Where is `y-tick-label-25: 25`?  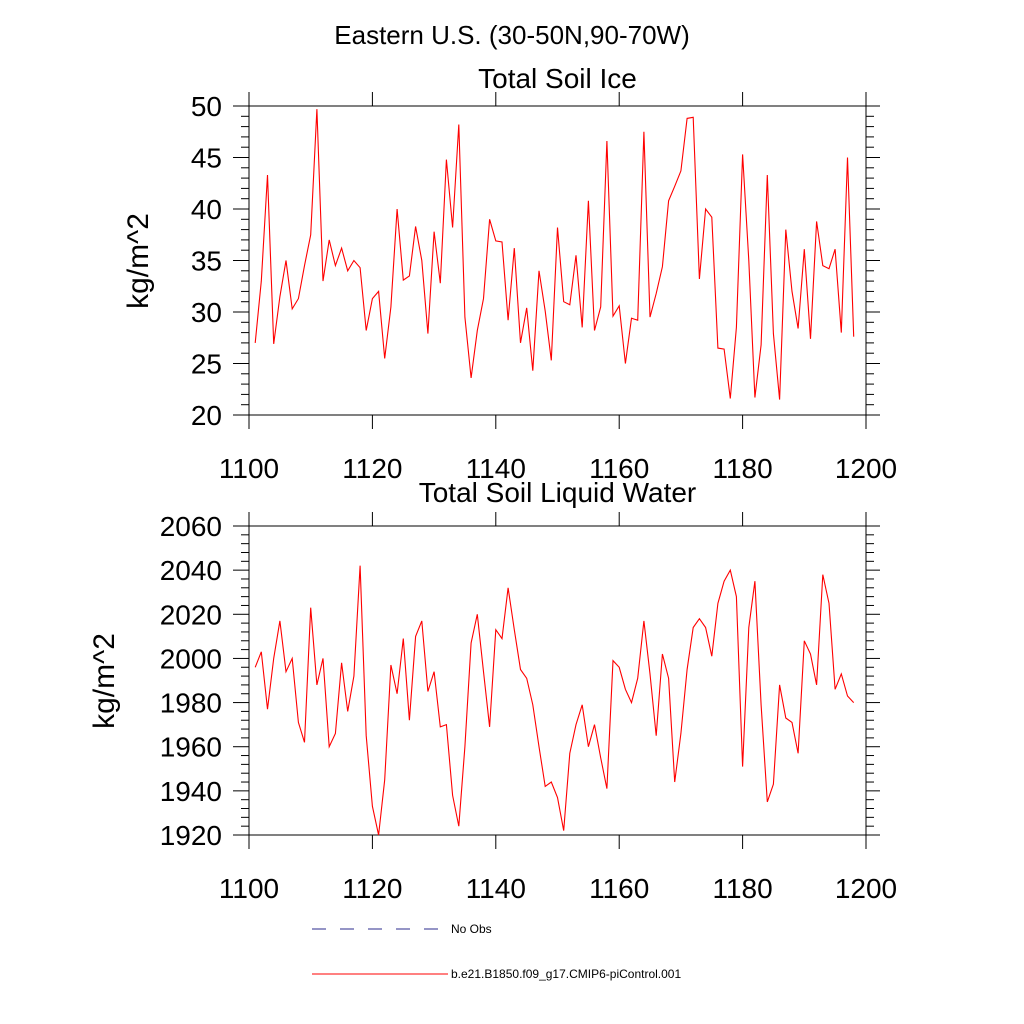 y-tick-label-25: 25 is located at coordinates (206, 364).